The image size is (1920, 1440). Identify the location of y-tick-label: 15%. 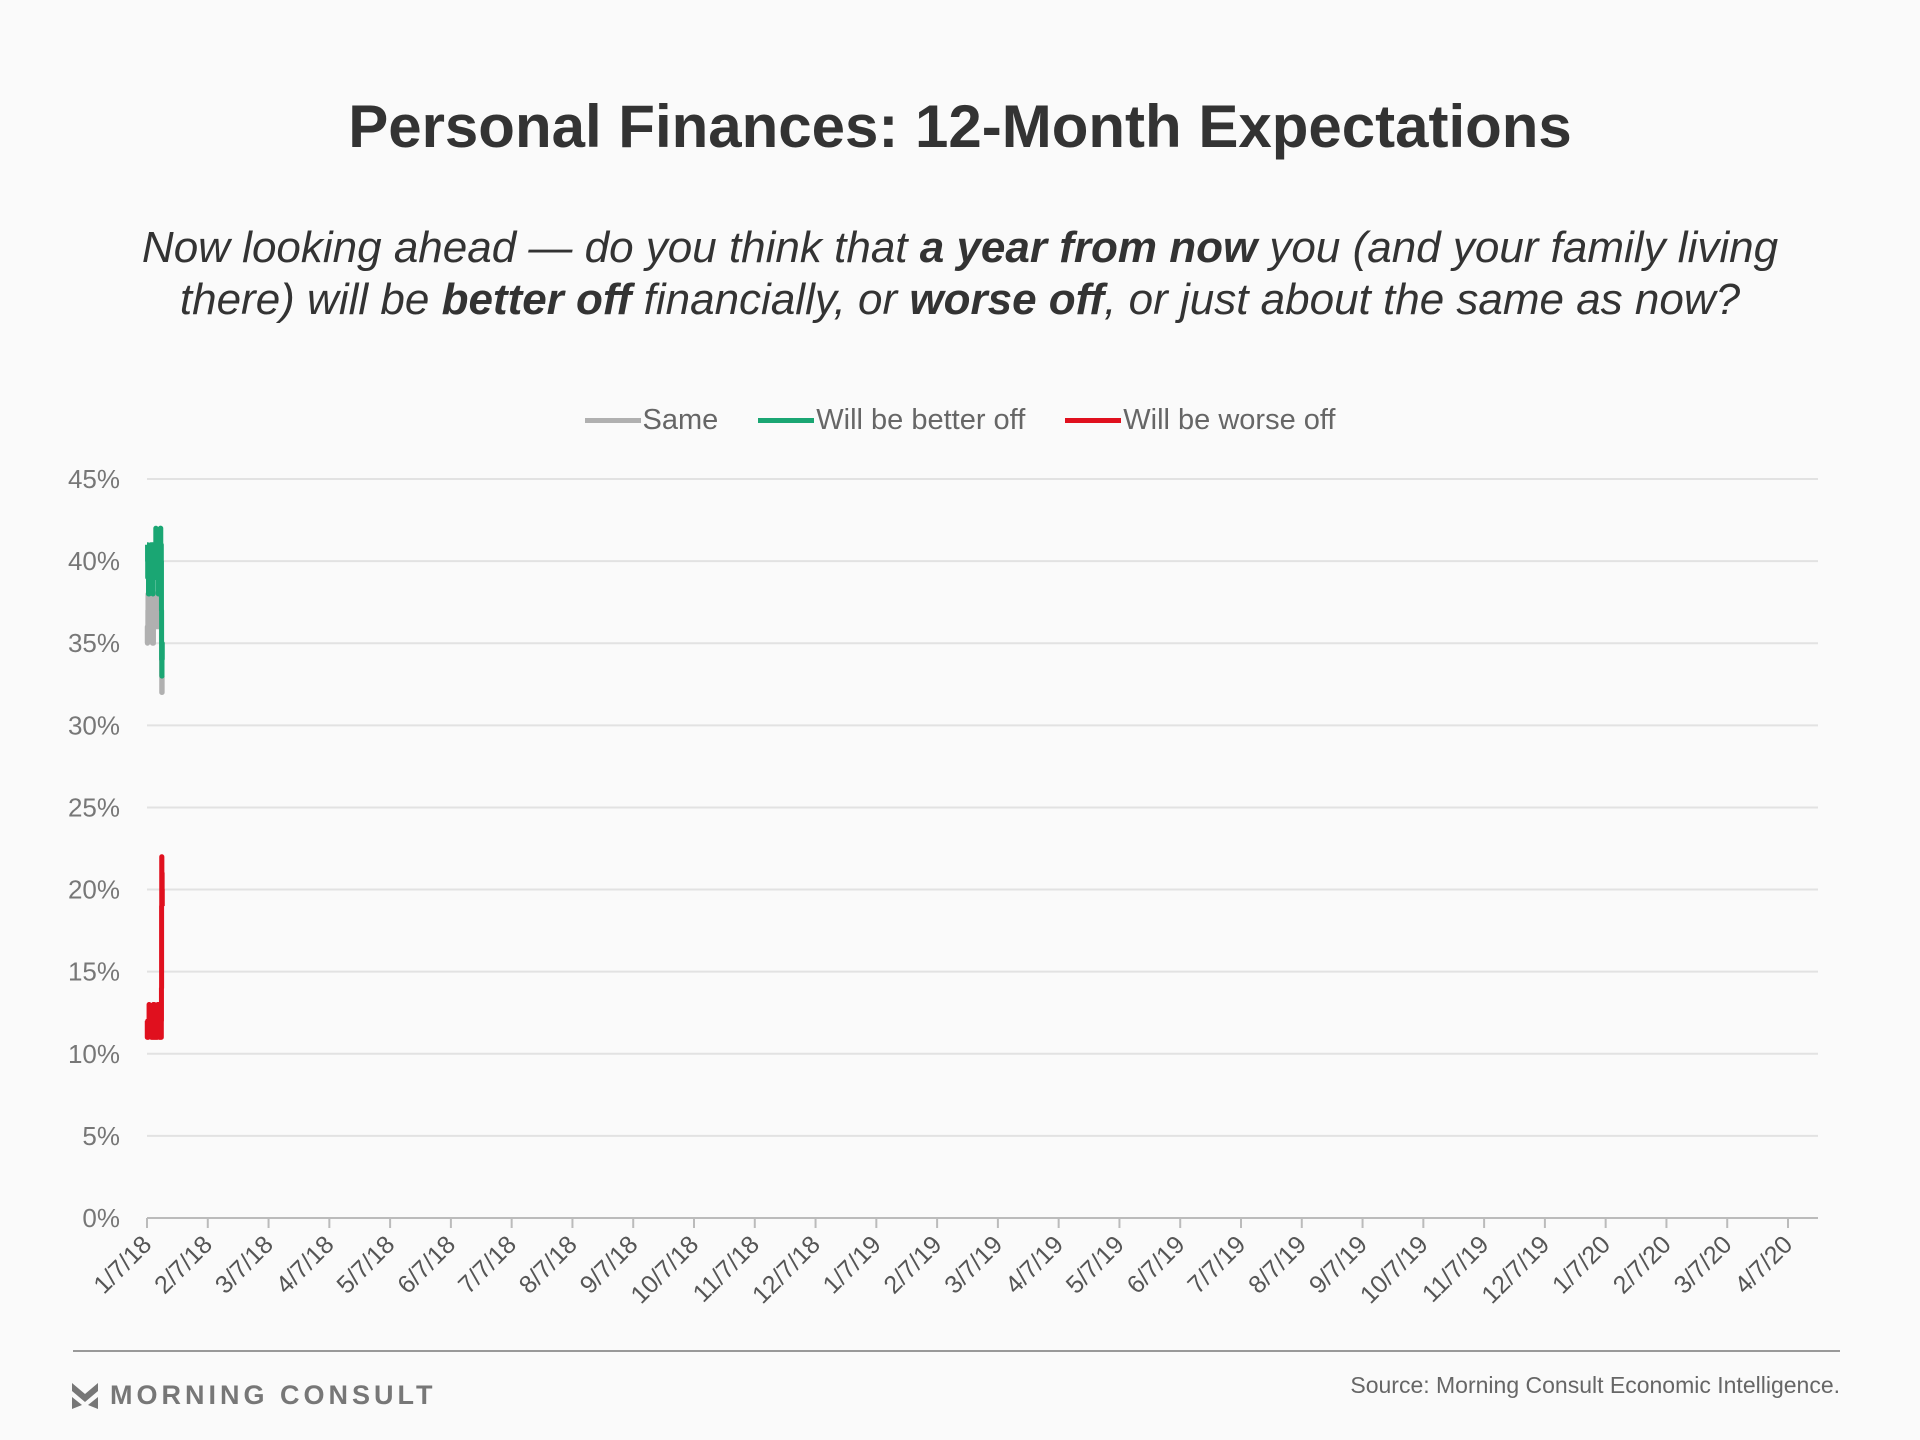
(94, 972).